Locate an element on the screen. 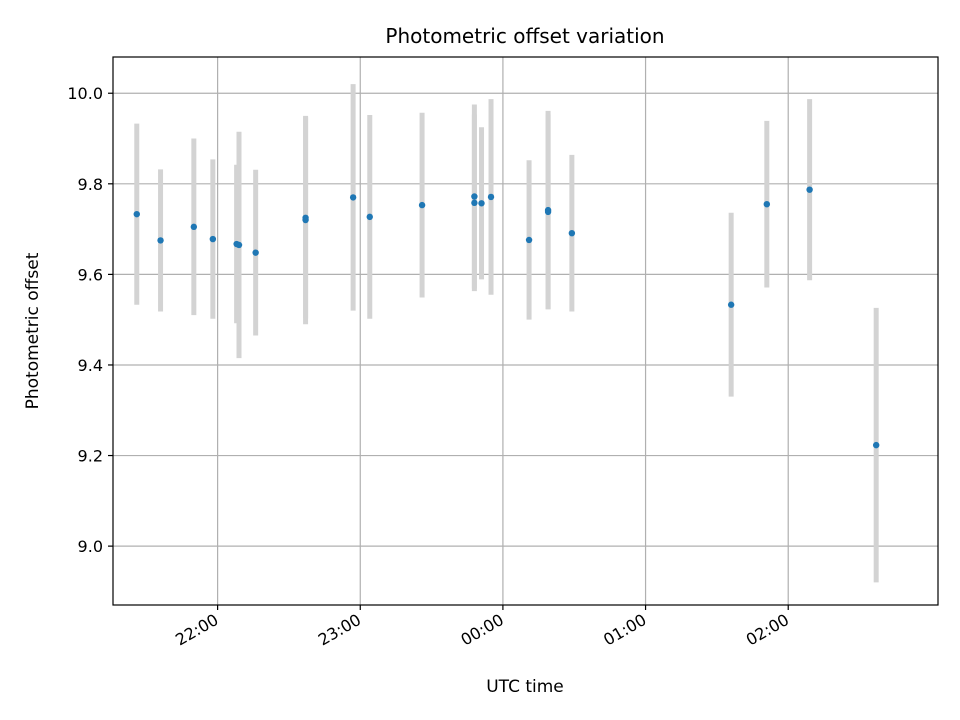 Image resolution: width=960 pixels, height=720 pixels. x-axis-label: UTC time is located at coordinates (525, 687).